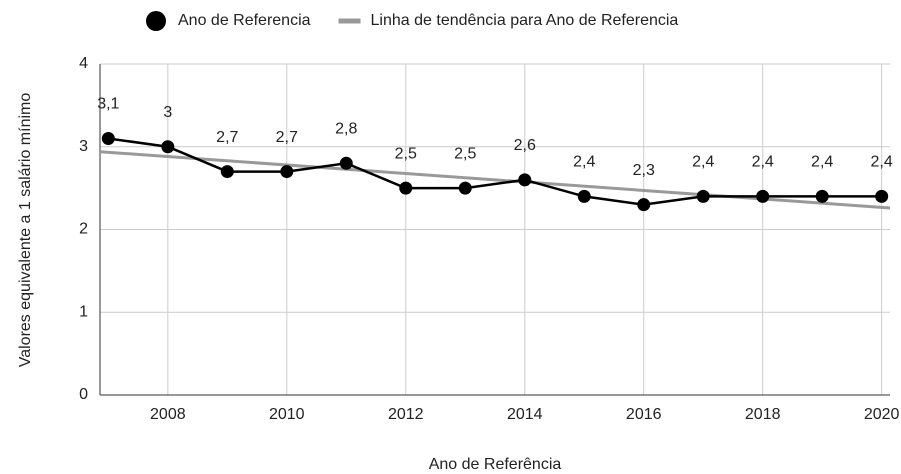 The width and height of the screenshot is (901, 474). What do you see at coordinates (83, 311) in the screenshot?
I see `y-tick-label: 1` at bounding box center [83, 311].